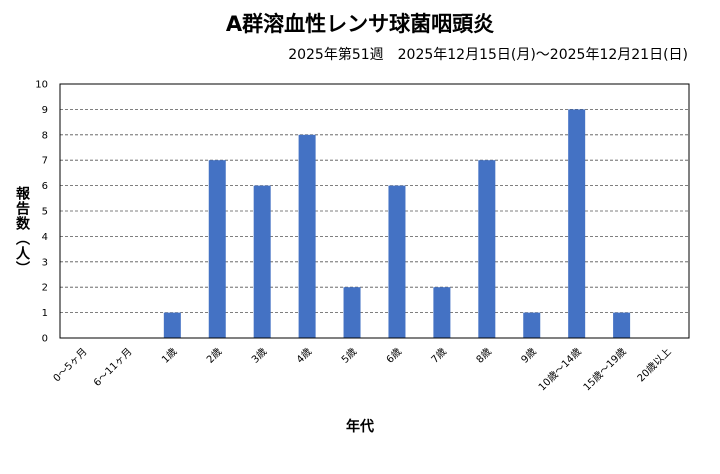 The height and width of the screenshot is (474, 720). What do you see at coordinates (45, 186) in the screenshot?
I see `y-tick-label: 6` at bounding box center [45, 186].